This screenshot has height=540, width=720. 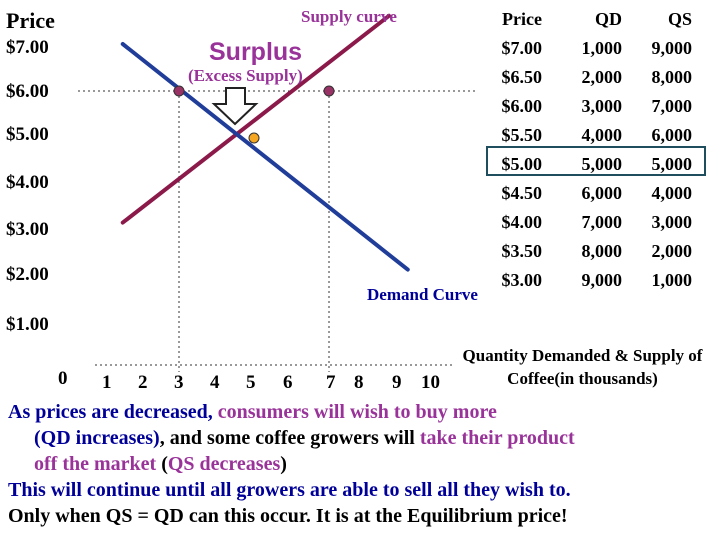 I want to click on surplus-label: Surplus, so click(x=256, y=52).